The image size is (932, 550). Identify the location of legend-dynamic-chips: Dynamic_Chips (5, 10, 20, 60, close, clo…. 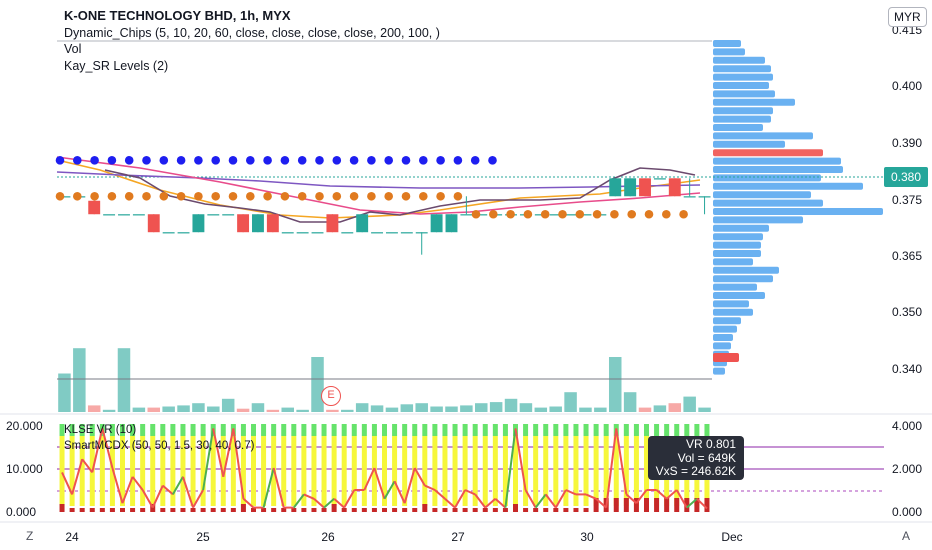
(252, 33).